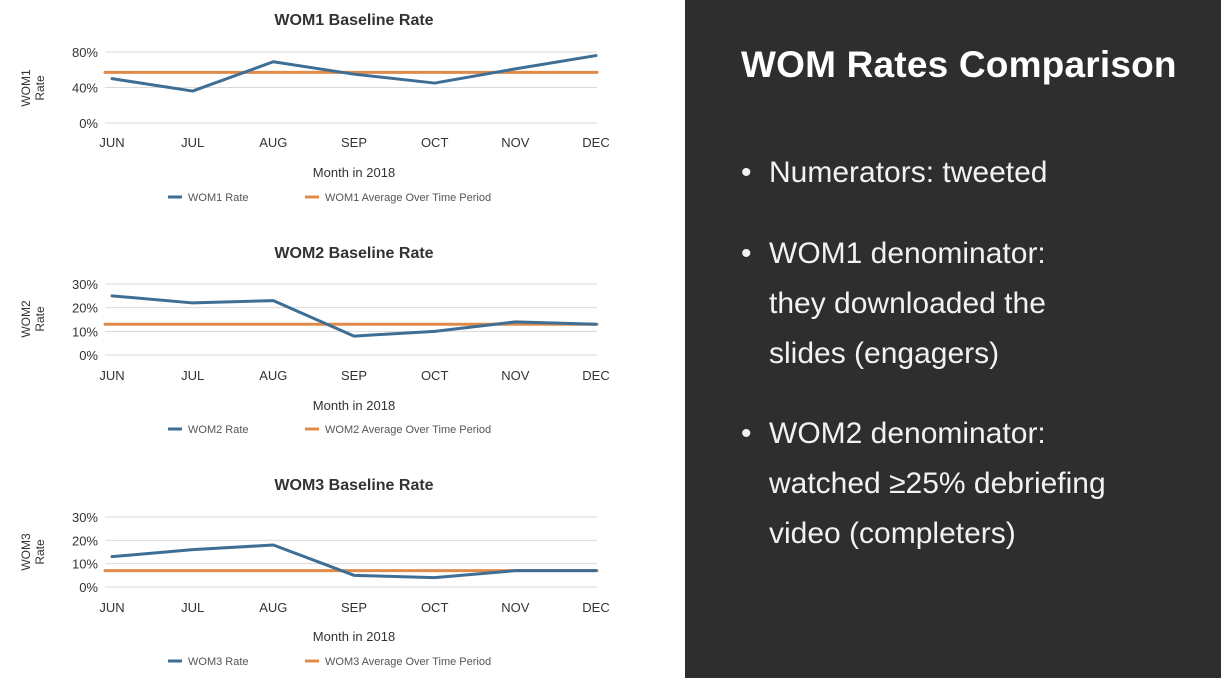 This screenshot has height=683, width=1221. I want to click on legend-label: WOM2 Rate, so click(218, 430).